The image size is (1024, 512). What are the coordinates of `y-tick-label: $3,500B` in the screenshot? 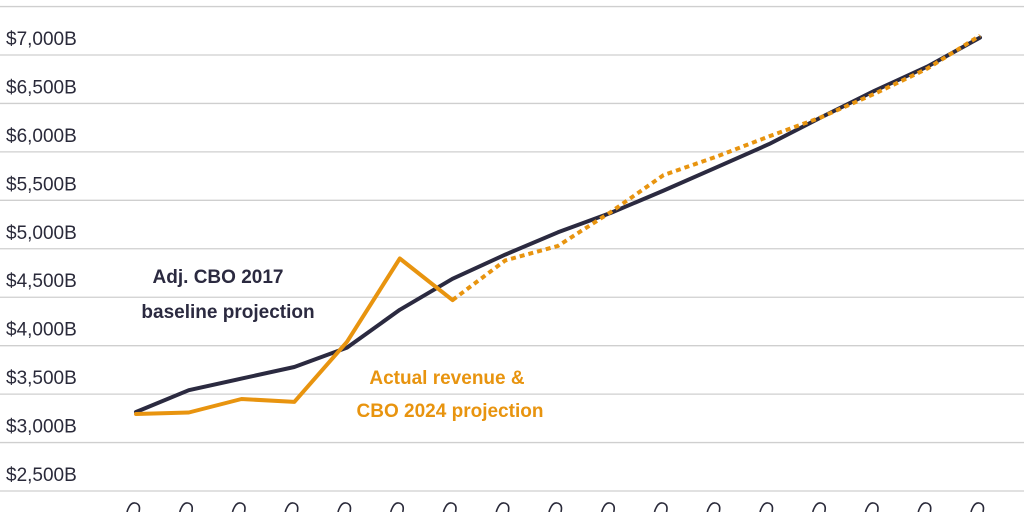 It's located at (41, 378).